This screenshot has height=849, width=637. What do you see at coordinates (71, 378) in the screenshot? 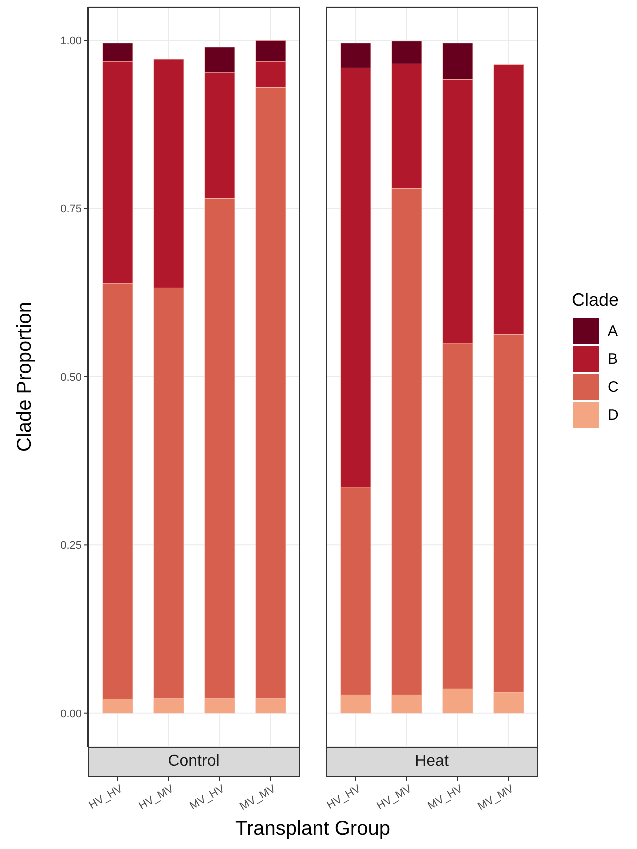
I see `y-tick-label: 0.50` at bounding box center [71, 378].